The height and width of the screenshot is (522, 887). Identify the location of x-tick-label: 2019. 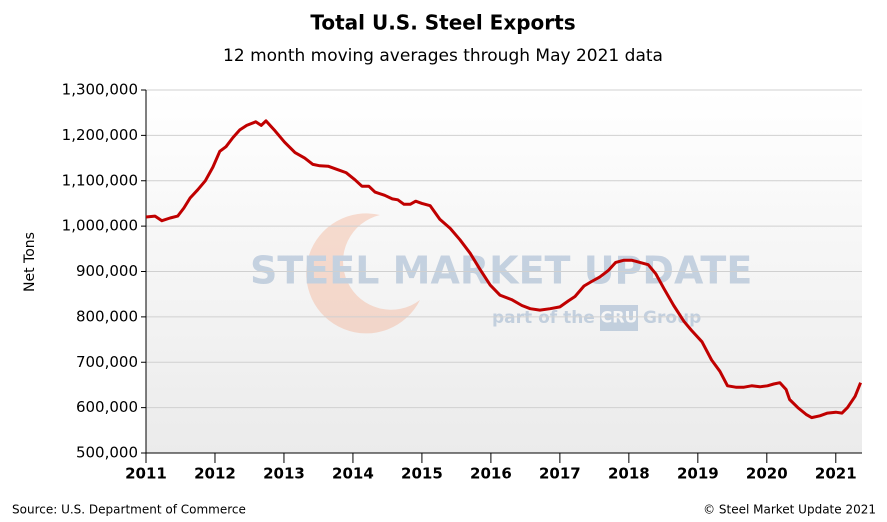
(698, 474).